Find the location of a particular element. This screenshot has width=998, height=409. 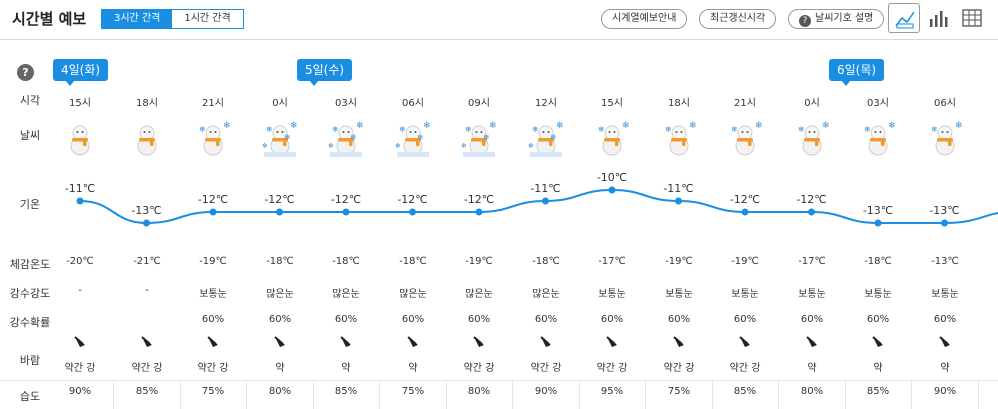

feels-like-value: -13℃ is located at coordinates (945, 261).